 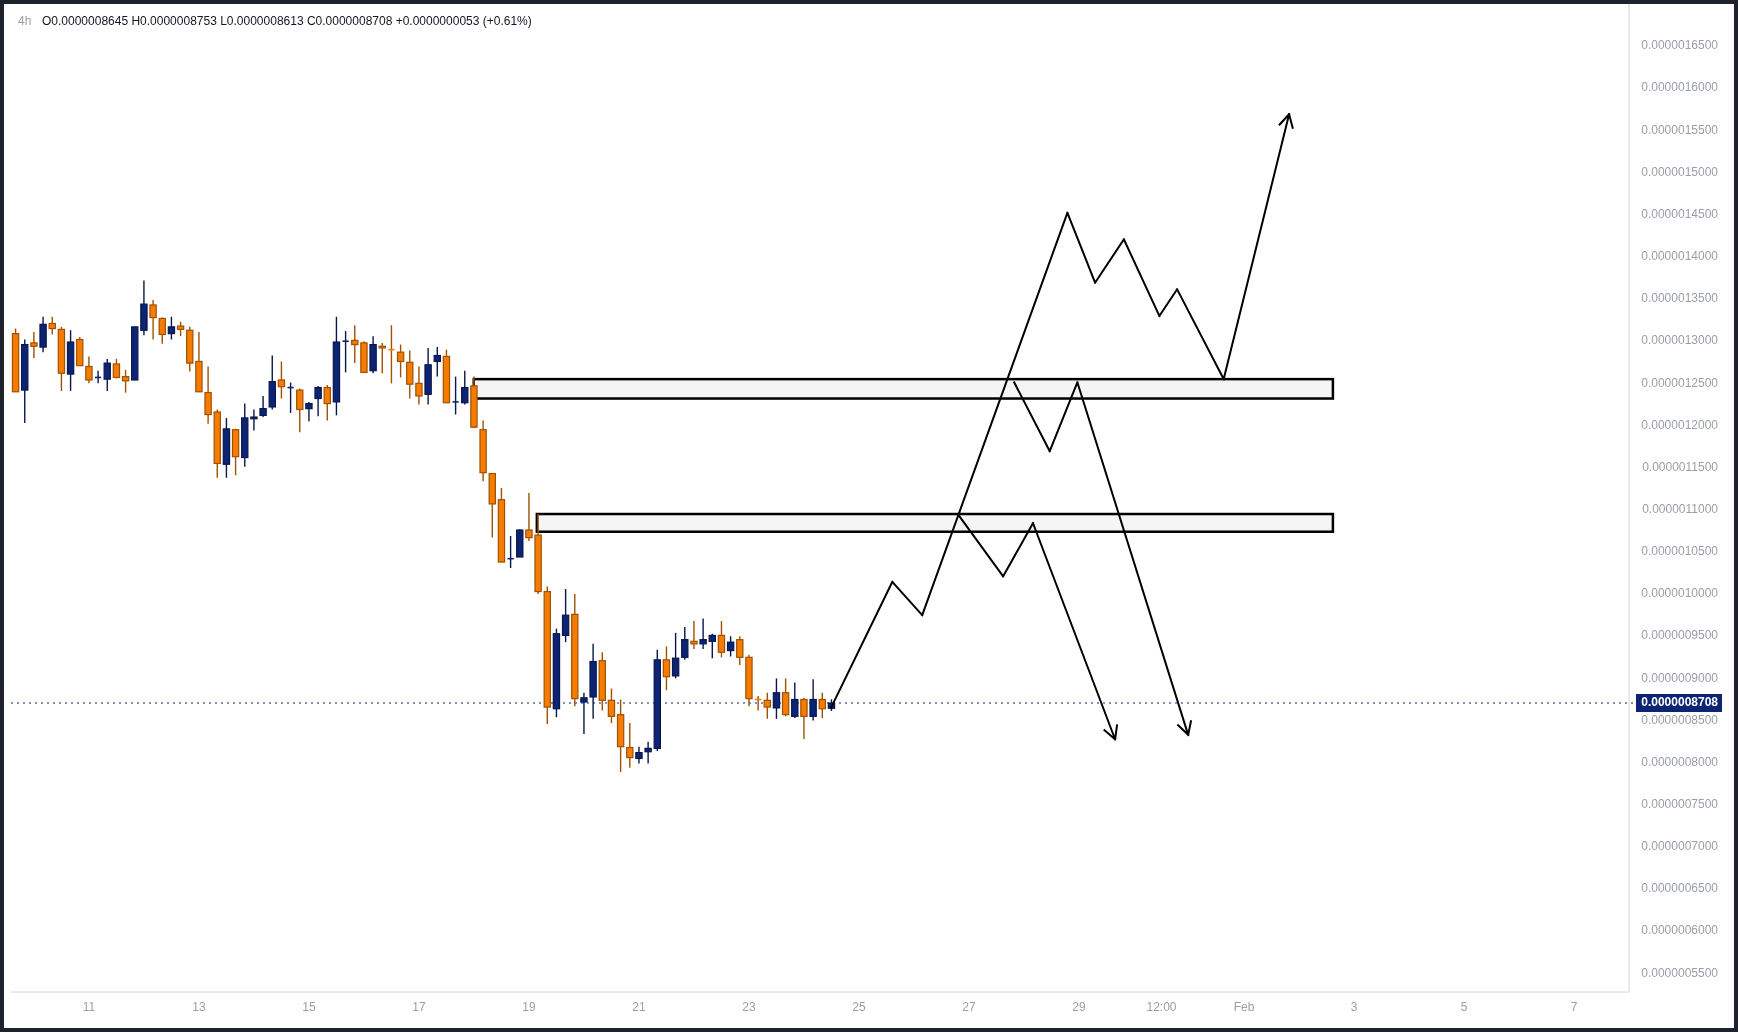 I want to click on y-tick-label: 0.0000016500, so click(x=1680, y=45).